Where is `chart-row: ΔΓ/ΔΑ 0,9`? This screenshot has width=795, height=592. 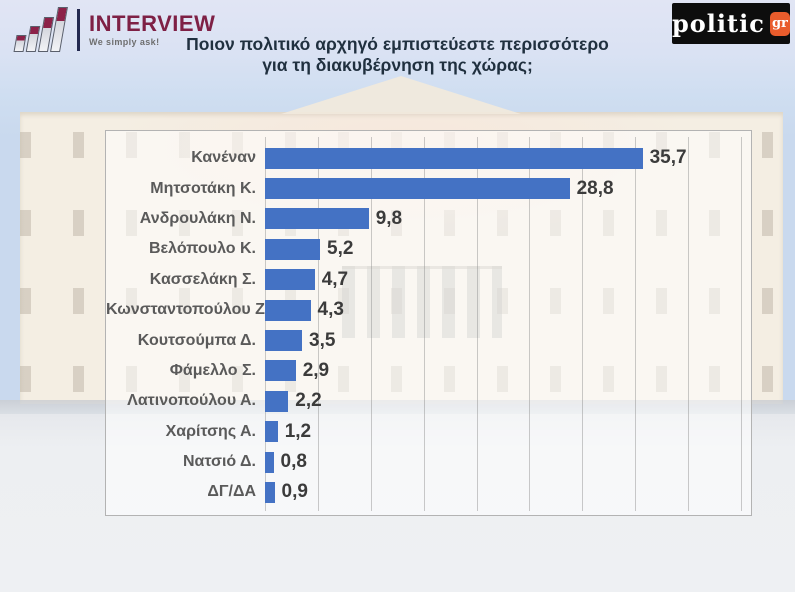
chart-row: ΔΓ/ΔΑ 0,9 is located at coordinates (428, 492).